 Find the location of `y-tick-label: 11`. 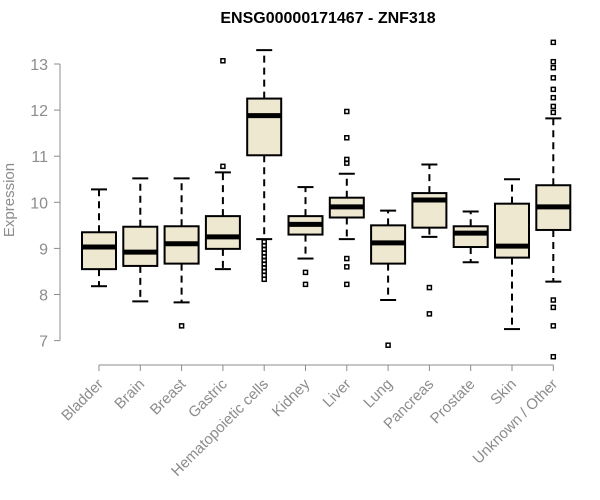

y-tick-label: 11 is located at coordinates (39, 157).